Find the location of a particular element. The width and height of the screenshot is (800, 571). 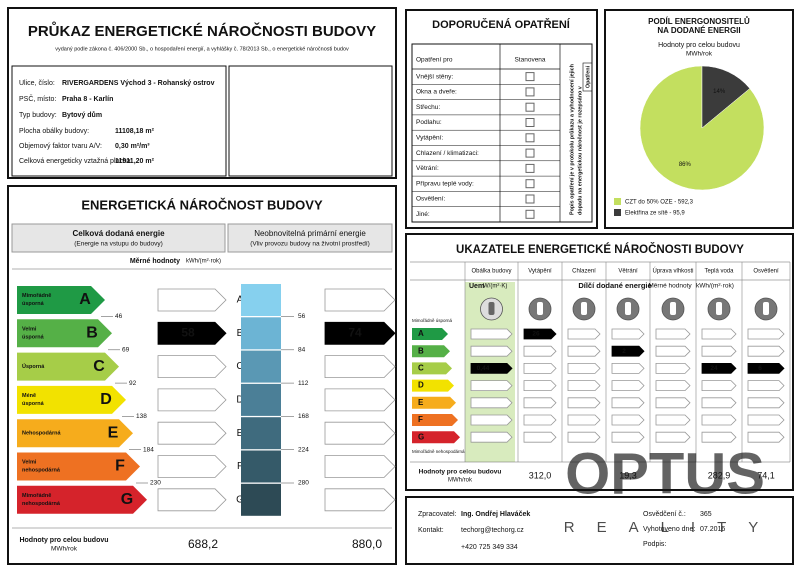

contact-label: Podpis: is located at coordinates (654, 544).